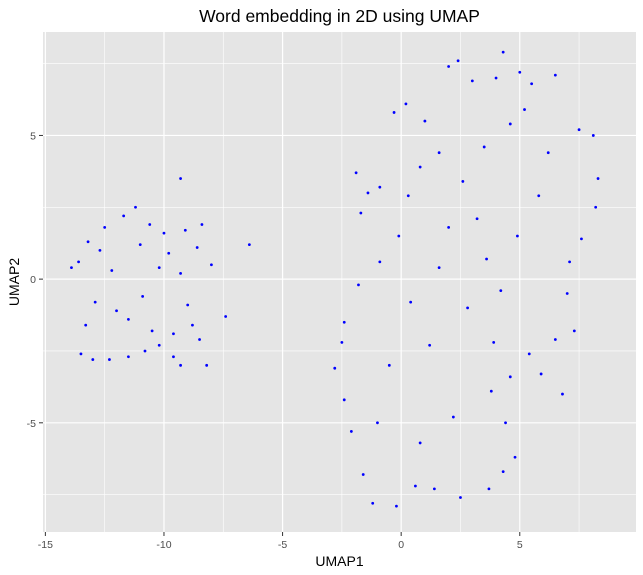 Image resolution: width=643 pixels, height=575 pixels. Describe the element at coordinates (33, 136) in the screenshot. I see `y-tick-label: 5` at that location.